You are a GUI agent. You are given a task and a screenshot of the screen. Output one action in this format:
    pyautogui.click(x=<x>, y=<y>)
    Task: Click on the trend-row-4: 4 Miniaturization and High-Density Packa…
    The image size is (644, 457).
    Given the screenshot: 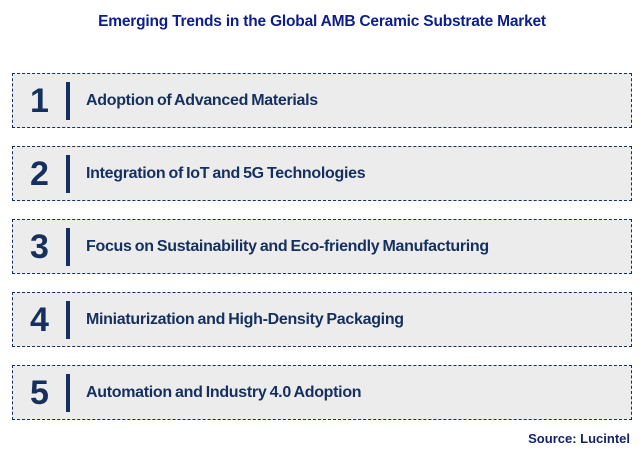 What is the action you would take?
    pyautogui.click(x=322, y=319)
    